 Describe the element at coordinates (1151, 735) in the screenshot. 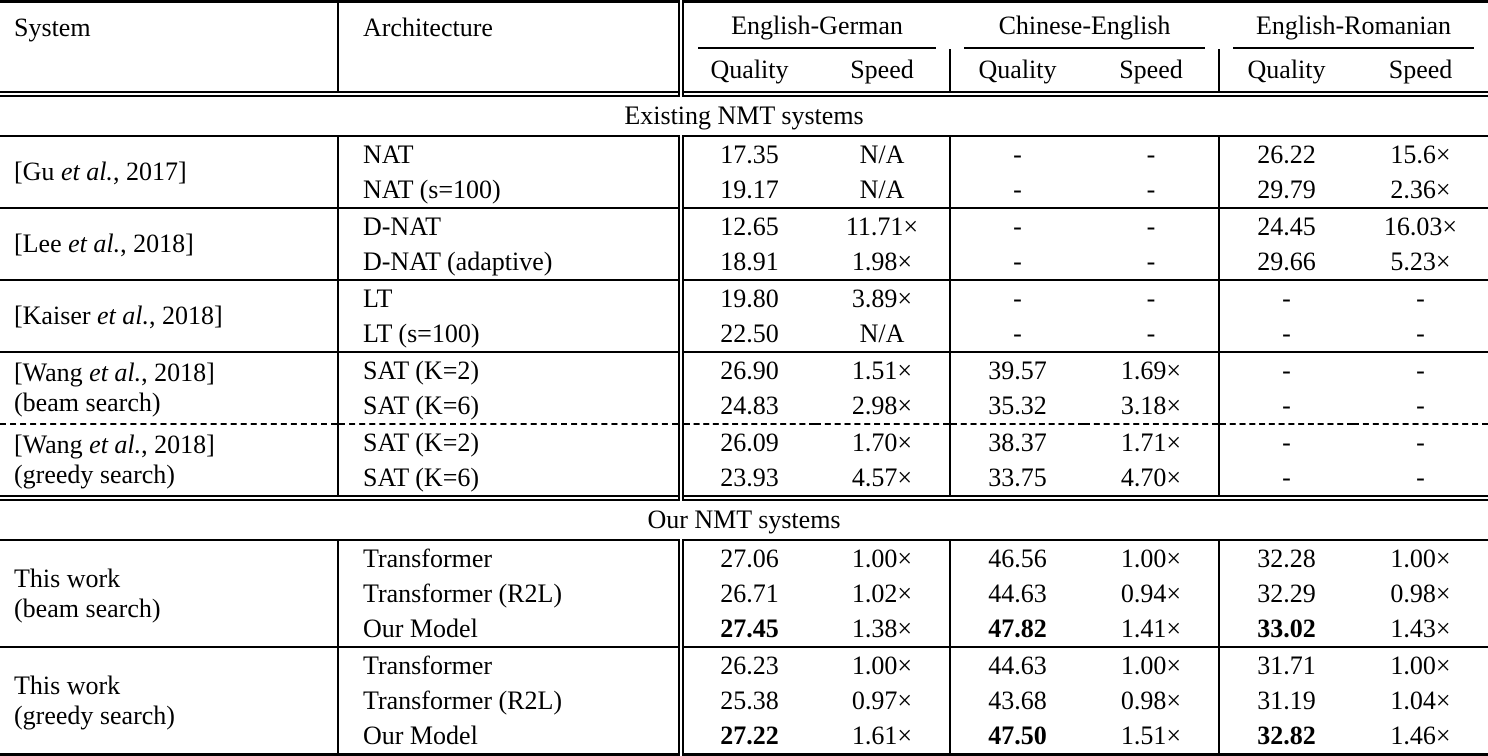

I see `value-cell: 1.51×` at that location.